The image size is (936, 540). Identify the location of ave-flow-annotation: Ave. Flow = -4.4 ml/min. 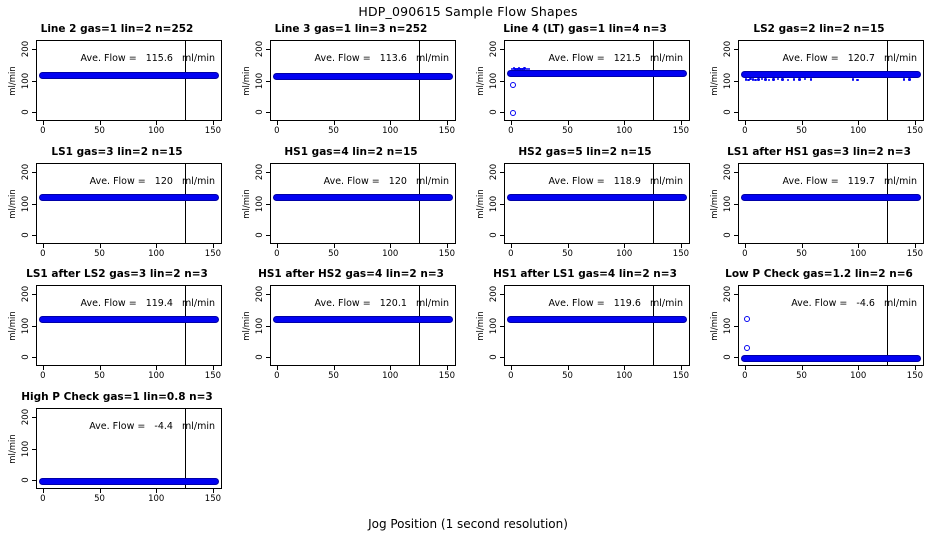
(152, 426).